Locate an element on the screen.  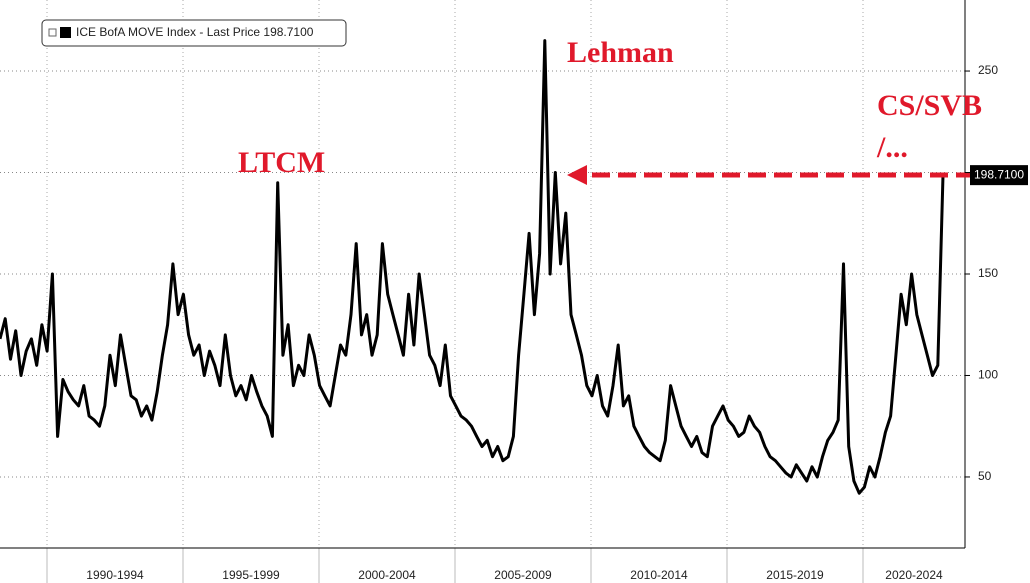
last-price-label: 198.7100 is located at coordinates (999, 174).